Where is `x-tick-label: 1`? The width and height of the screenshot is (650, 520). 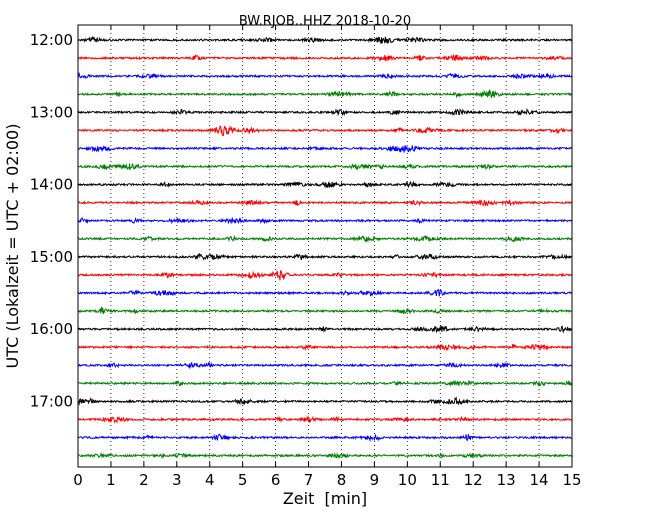
x-tick-label: 1 is located at coordinates (111, 480).